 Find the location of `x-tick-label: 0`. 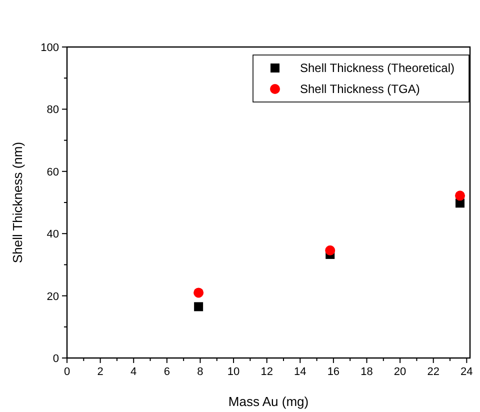

x-tick-label: 0 is located at coordinates (67, 372).